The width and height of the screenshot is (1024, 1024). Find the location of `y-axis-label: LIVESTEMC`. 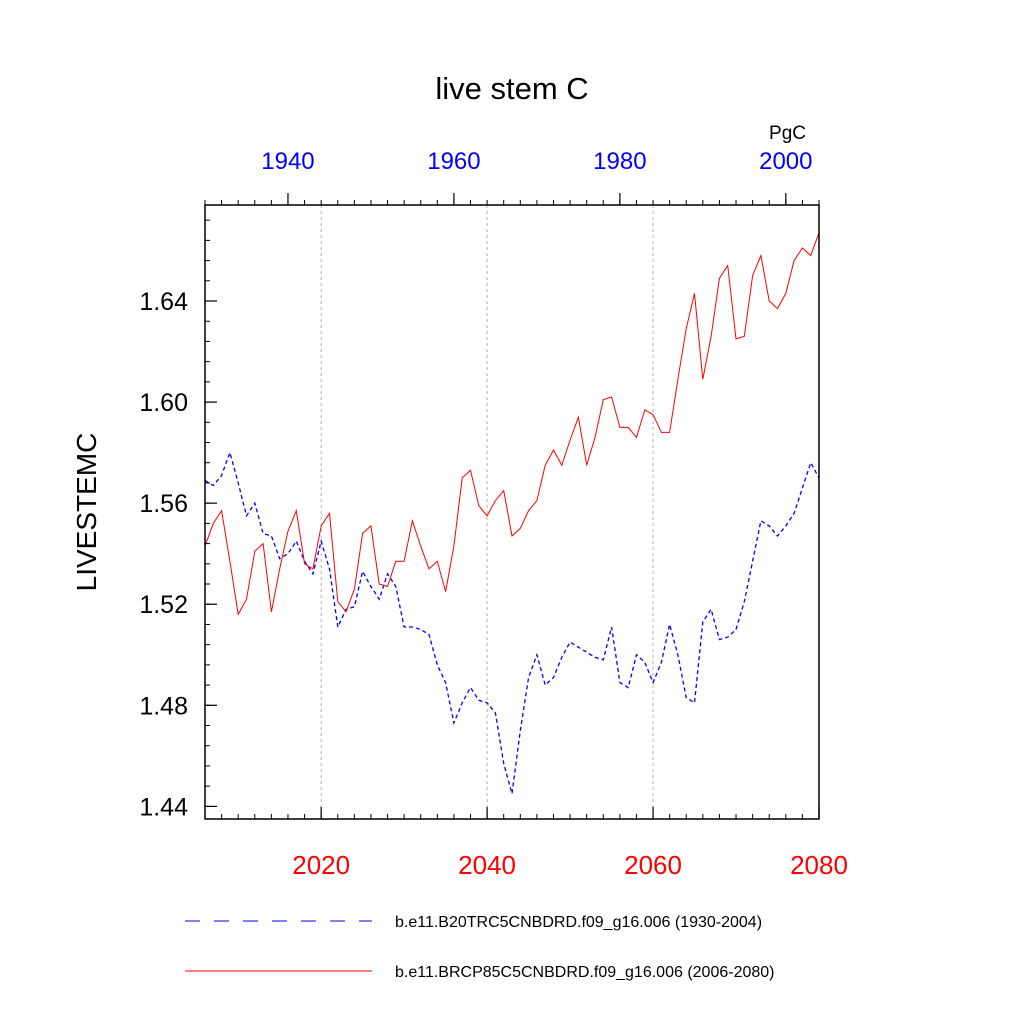

y-axis-label: LIVESTEMC is located at coordinates (86, 512).